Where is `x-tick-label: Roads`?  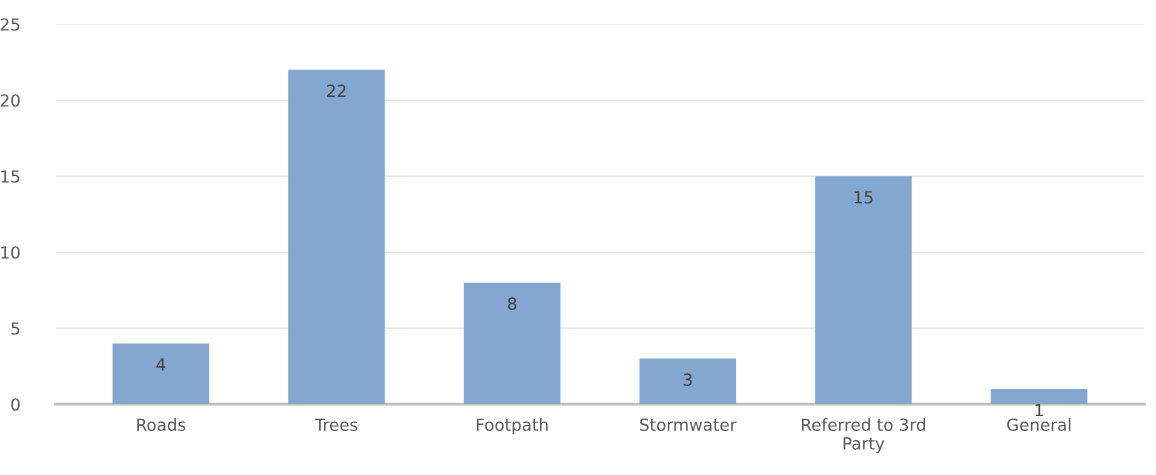 x-tick-label: Roads is located at coordinates (161, 425).